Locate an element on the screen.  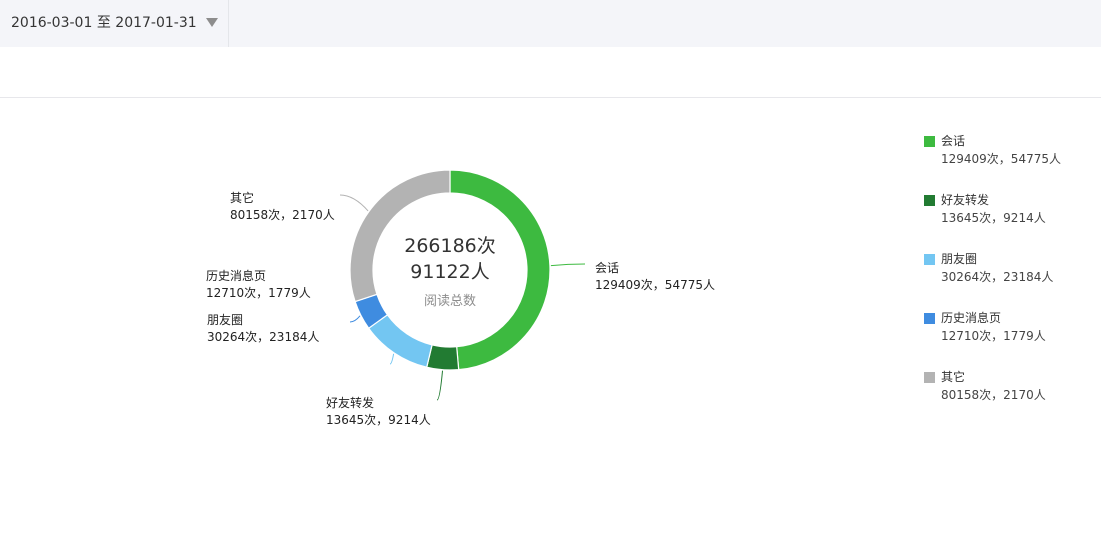
section-divider is located at coordinates (550, 97).